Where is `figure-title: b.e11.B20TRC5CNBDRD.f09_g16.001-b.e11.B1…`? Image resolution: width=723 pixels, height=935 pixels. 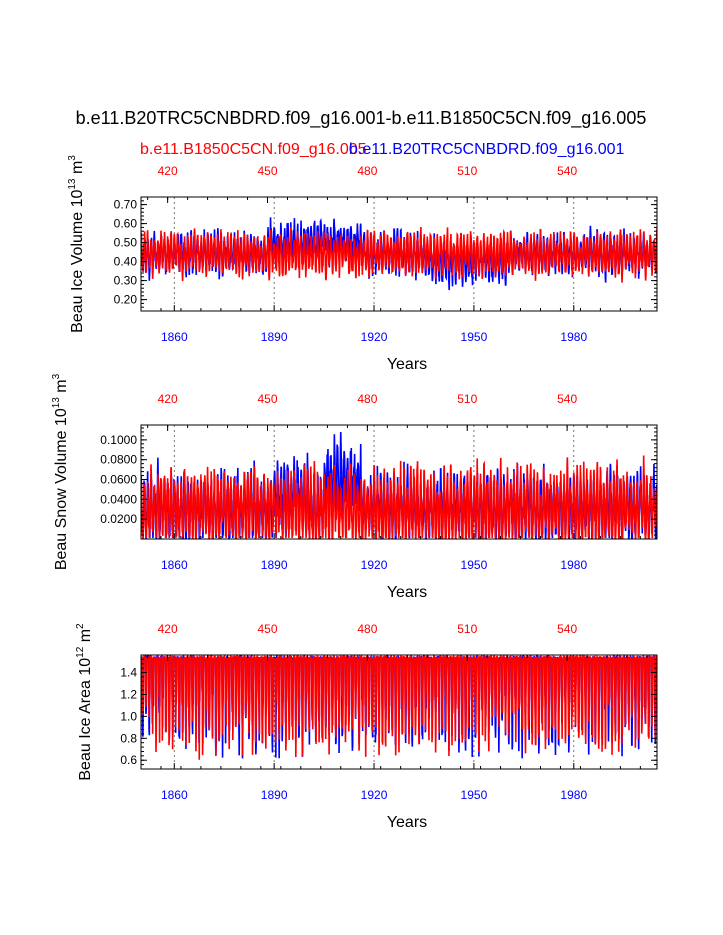
figure-title: b.e11.B20TRC5CNBDRD.f09_g16.001-b.e11.B1… is located at coordinates (361, 118).